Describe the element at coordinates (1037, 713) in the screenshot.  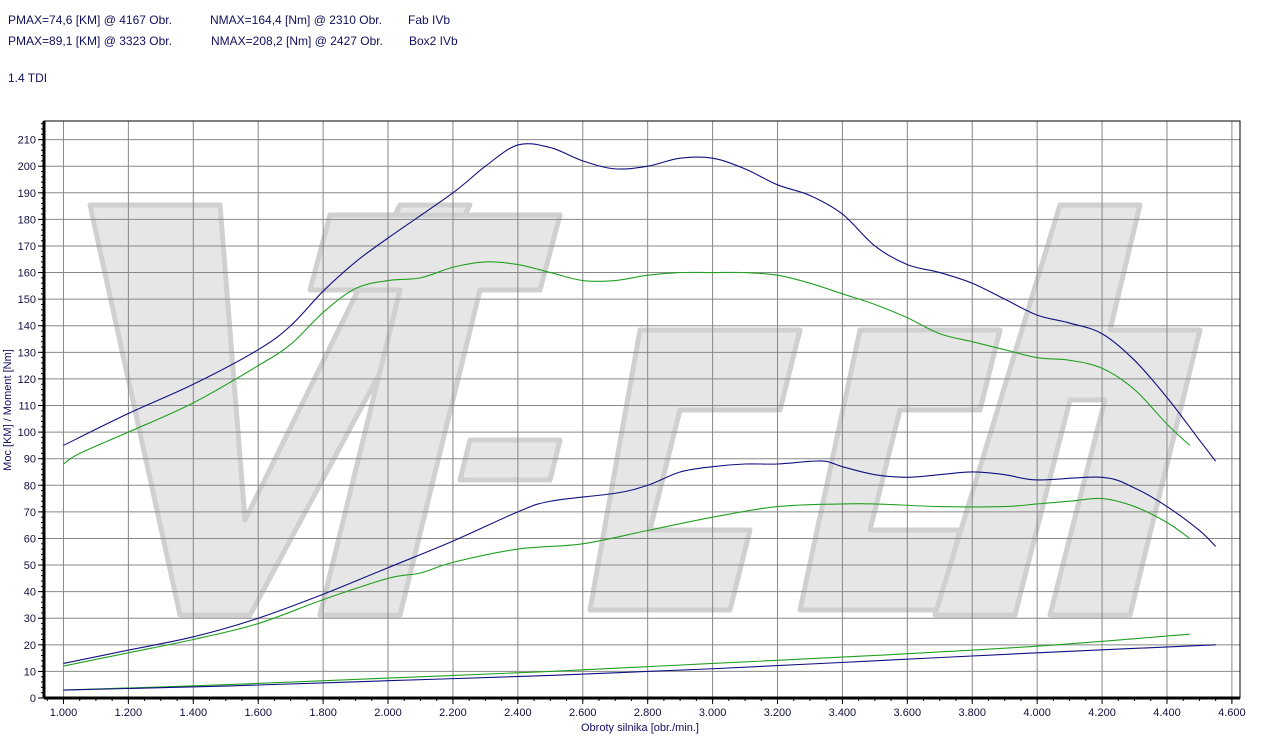
I see `x-tick-label: 4.000` at that location.